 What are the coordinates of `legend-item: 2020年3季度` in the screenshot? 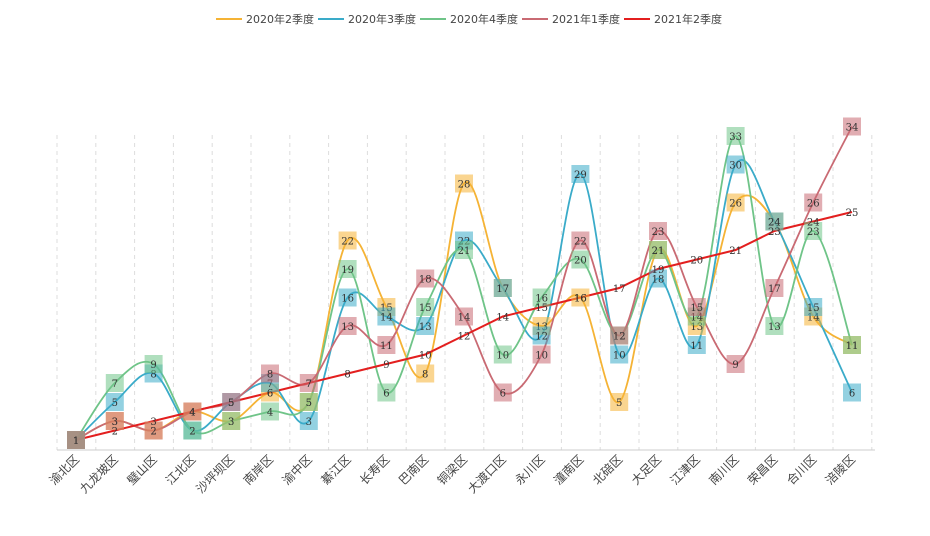 It's located at (367, 19).